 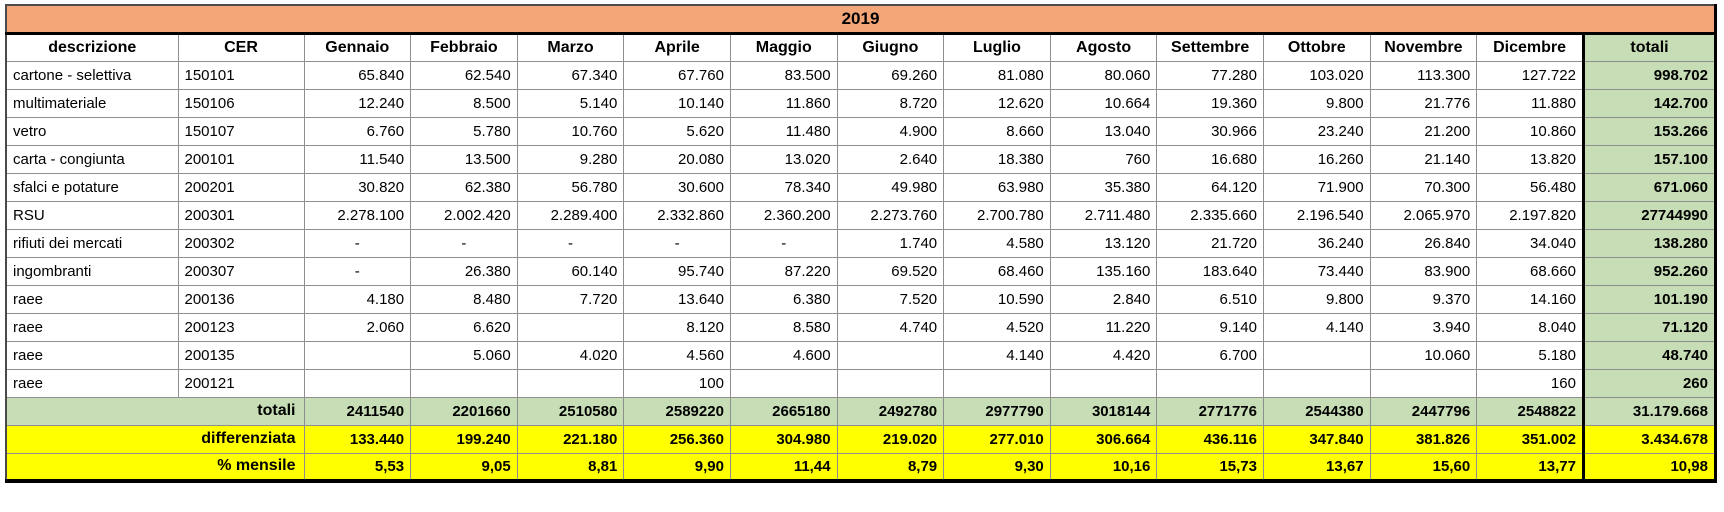 I want to click on value-cell: 77.280, so click(x=1210, y=75).